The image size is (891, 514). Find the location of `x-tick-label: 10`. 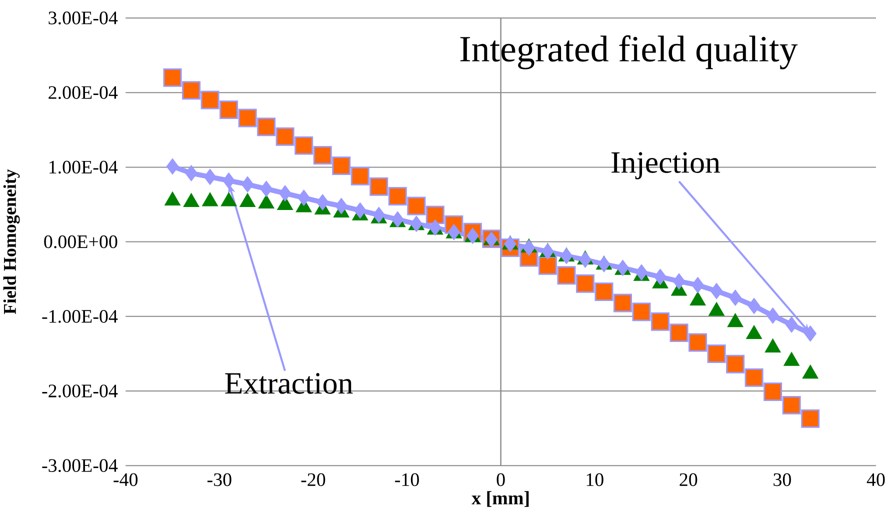

x-tick-label: 10 is located at coordinates (595, 479).